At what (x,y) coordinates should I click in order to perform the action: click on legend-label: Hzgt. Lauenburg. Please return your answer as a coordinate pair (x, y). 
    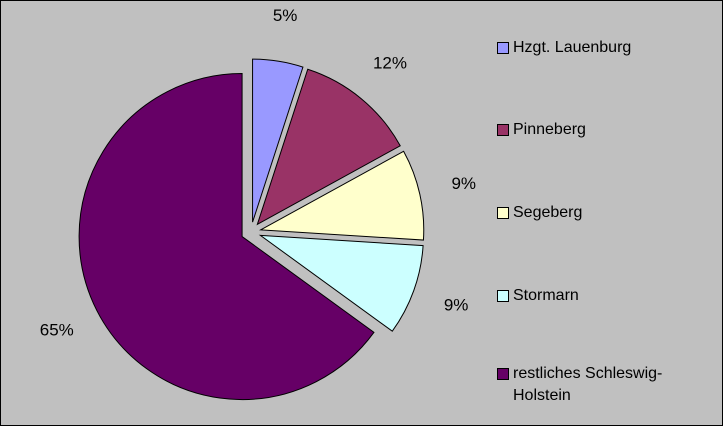
    Looking at the image, I should click on (572, 47).